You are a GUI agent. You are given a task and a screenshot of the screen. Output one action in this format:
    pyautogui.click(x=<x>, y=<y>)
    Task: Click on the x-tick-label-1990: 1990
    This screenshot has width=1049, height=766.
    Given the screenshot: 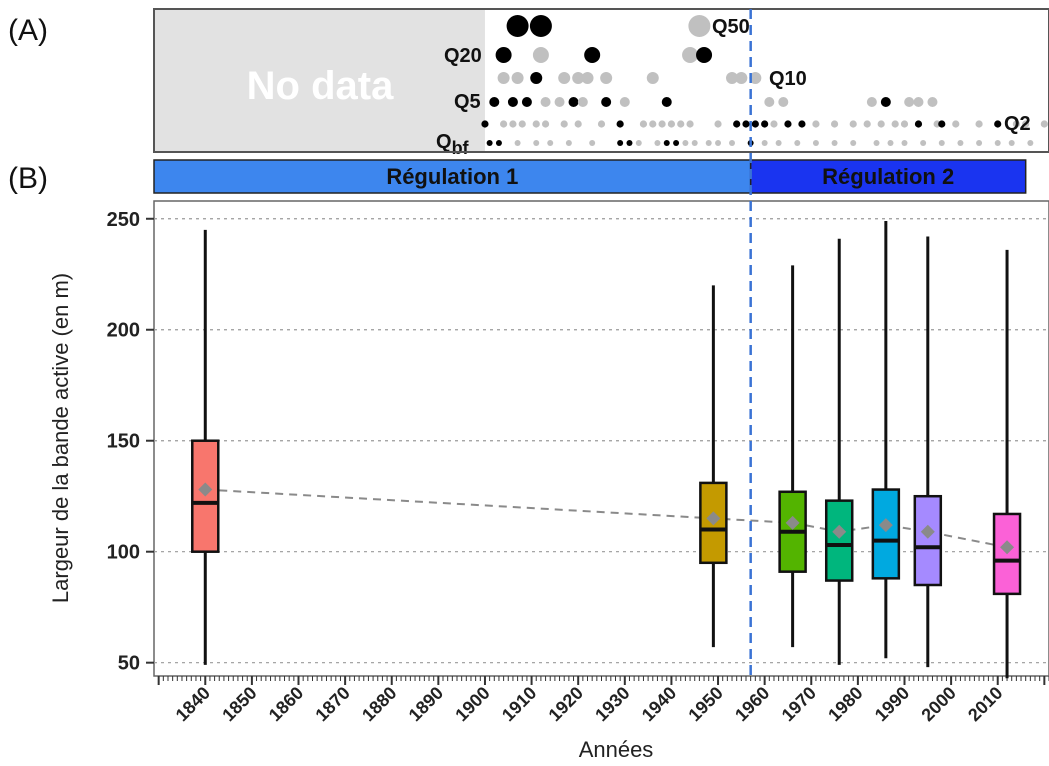 What is the action you would take?
    pyautogui.click(x=892, y=704)
    